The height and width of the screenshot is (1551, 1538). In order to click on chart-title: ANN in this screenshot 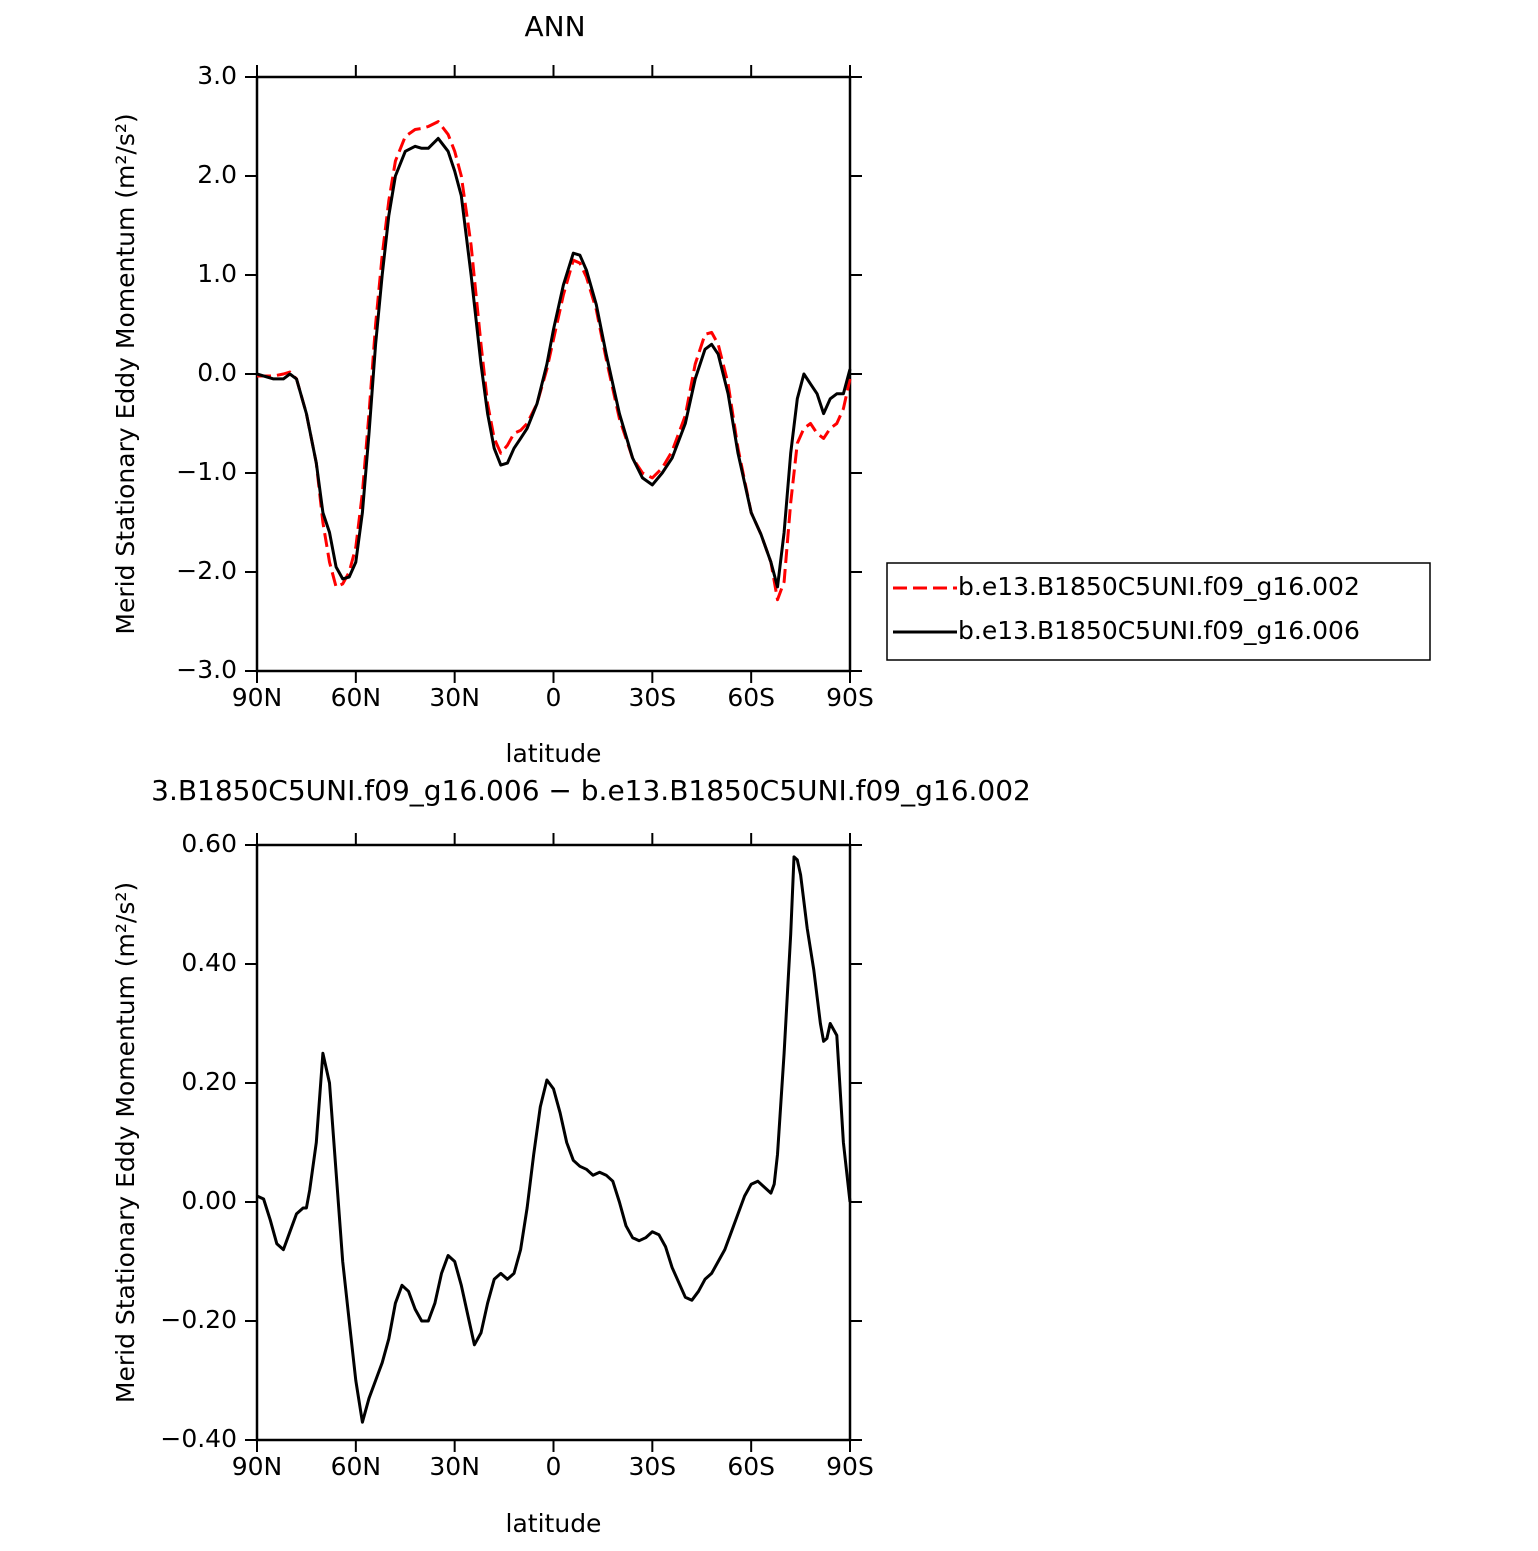, I will do `click(554, 26)`.